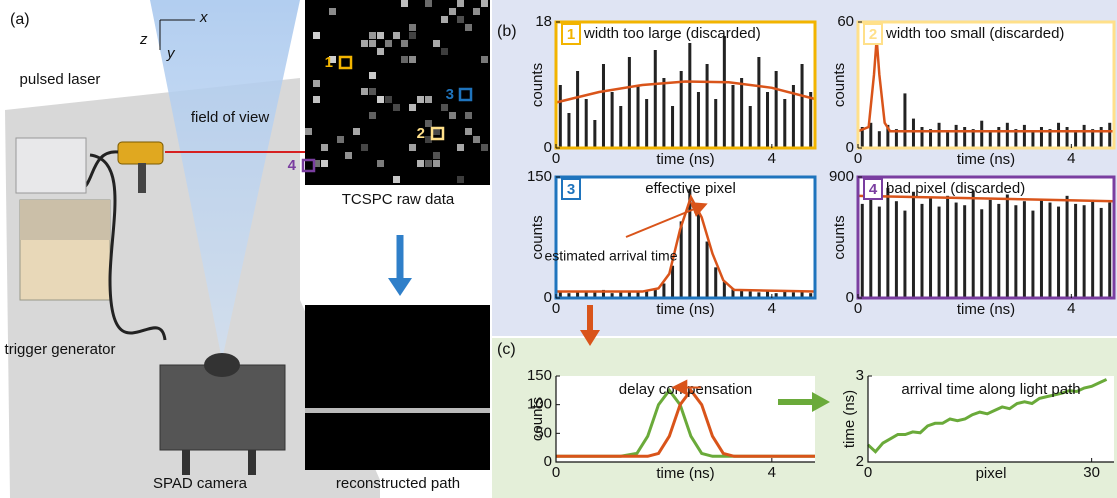  I want to click on plot-bg, so click(986, 85).